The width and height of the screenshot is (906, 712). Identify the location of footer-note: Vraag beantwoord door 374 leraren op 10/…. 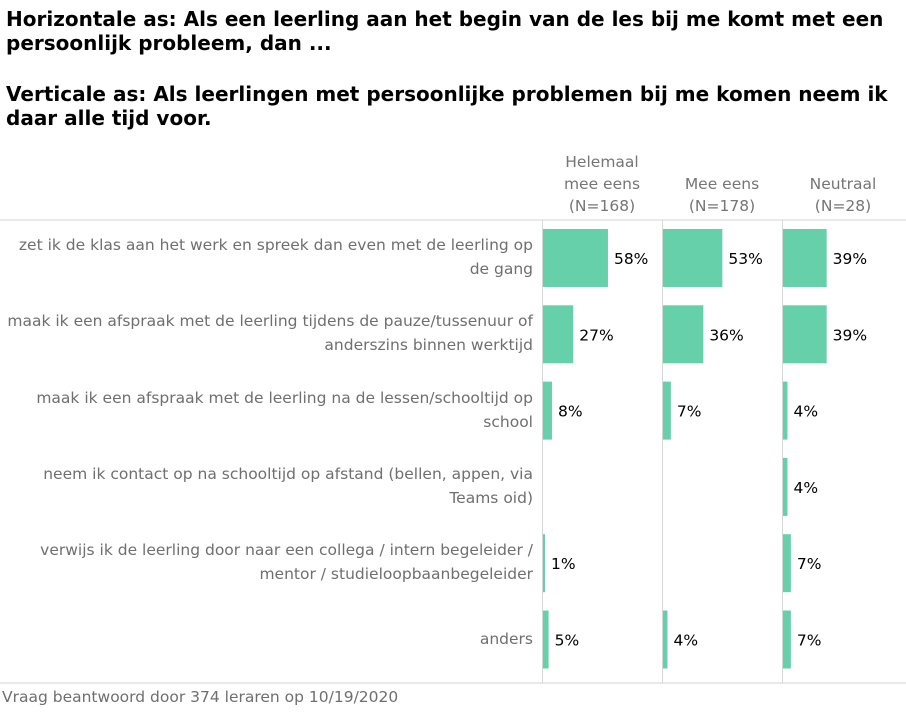
(200, 697).